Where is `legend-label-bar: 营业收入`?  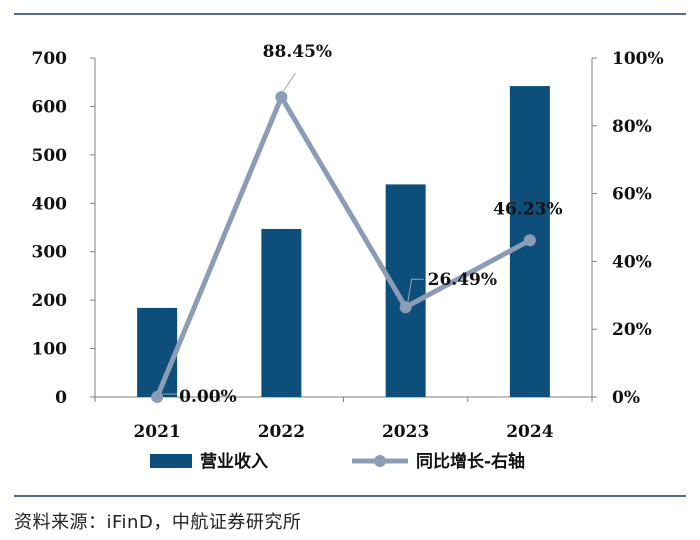 legend-label-bar: 营业收入 is located at coordinates (234, 461).